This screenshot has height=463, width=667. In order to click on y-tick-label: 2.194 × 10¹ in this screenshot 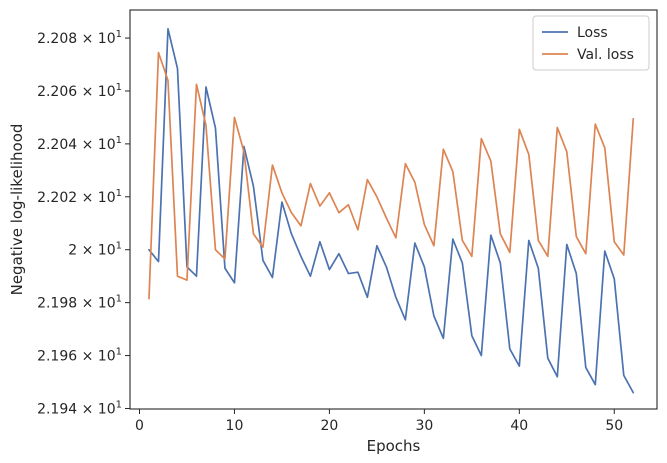, I will do `click(79, 408)`.